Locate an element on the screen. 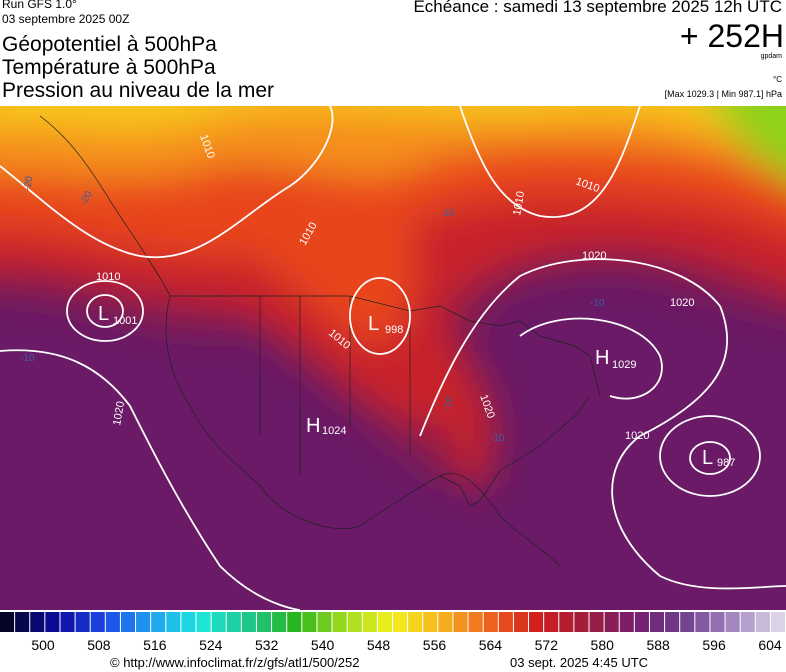  colorbar-label: 588 is located at coordinates (658, 645).